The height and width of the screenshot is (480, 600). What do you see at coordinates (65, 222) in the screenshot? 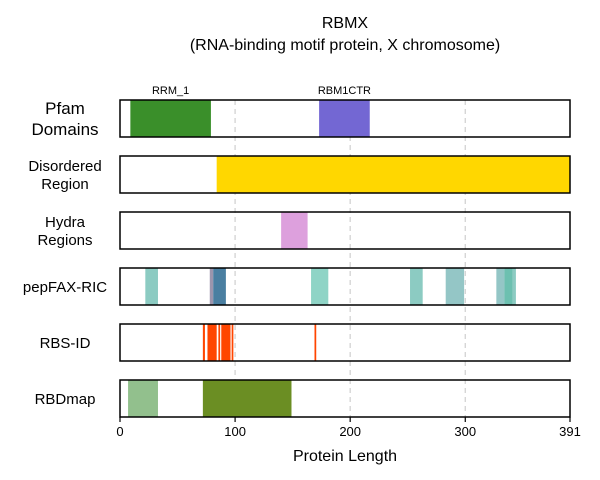
I see `track-label-2-0: Hydra` at bounding box center [65, 222].